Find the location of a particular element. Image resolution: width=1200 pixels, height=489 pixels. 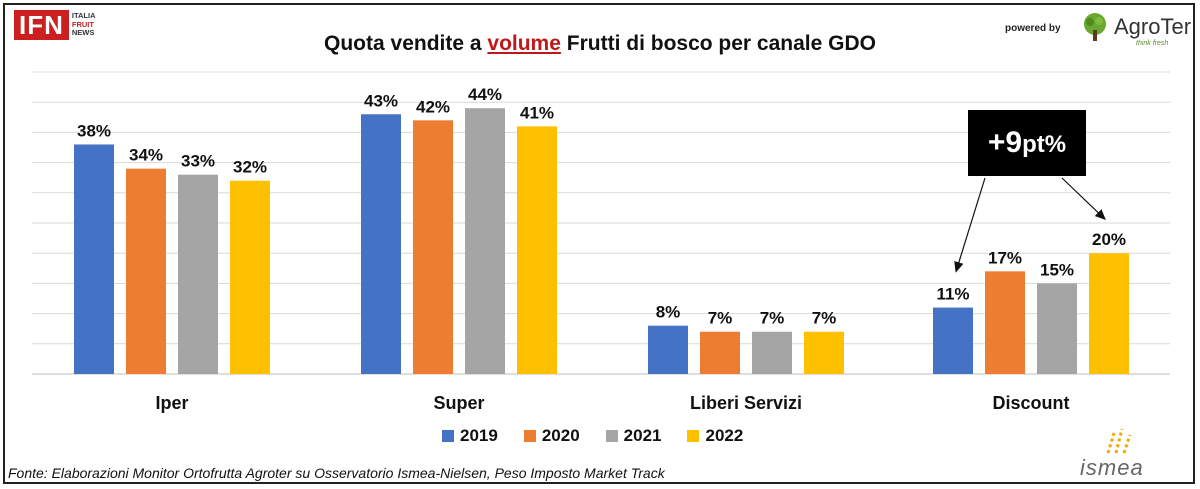

bar-2021-super is located at coordinates (485, 241).